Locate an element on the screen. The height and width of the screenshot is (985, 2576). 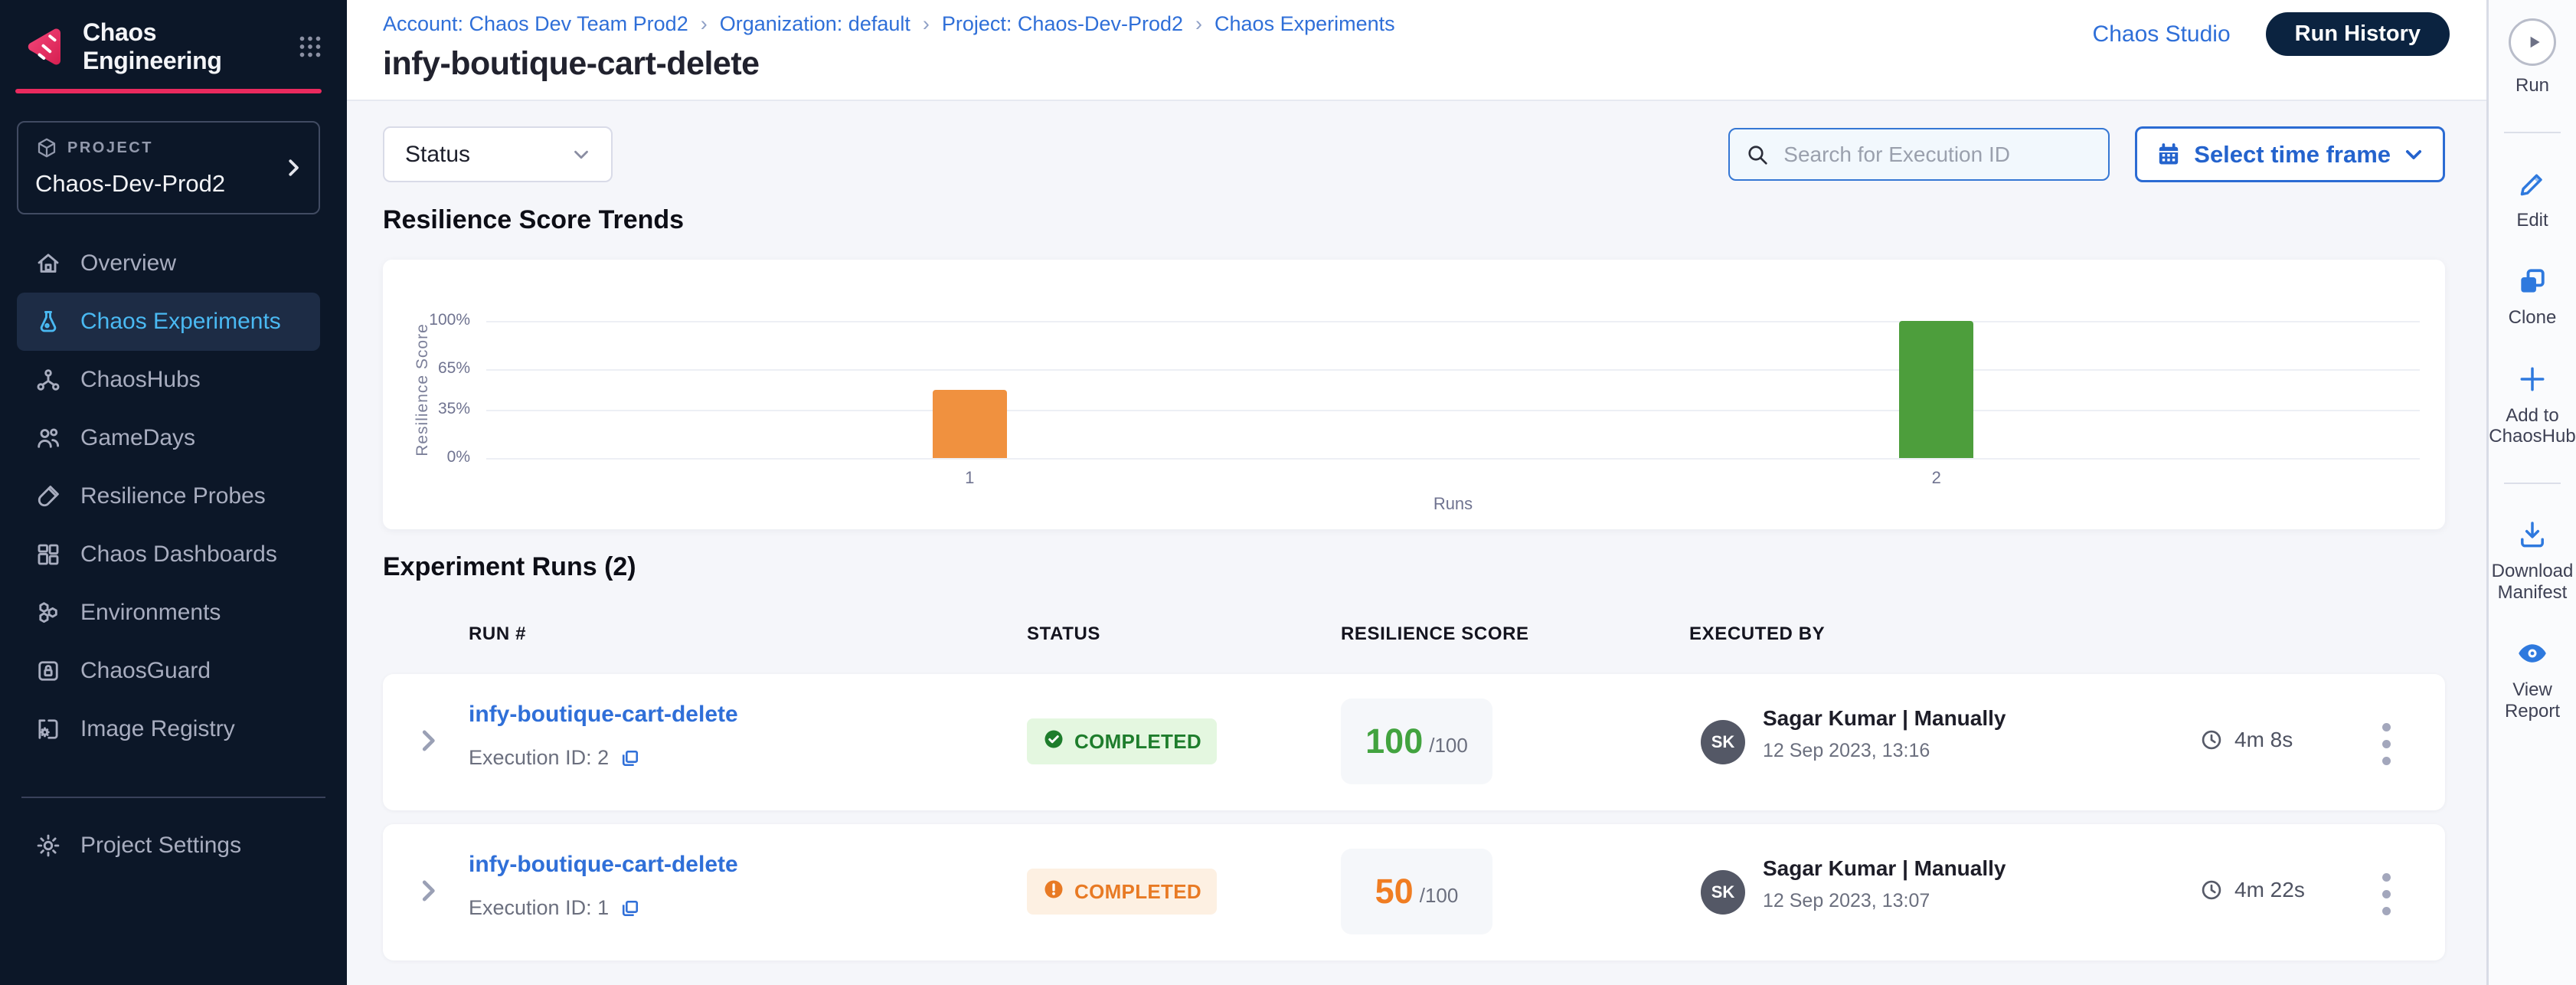
rail-action-add-to-chaoshub: Add to ChaosHub is located at coordinates (2532, 404).